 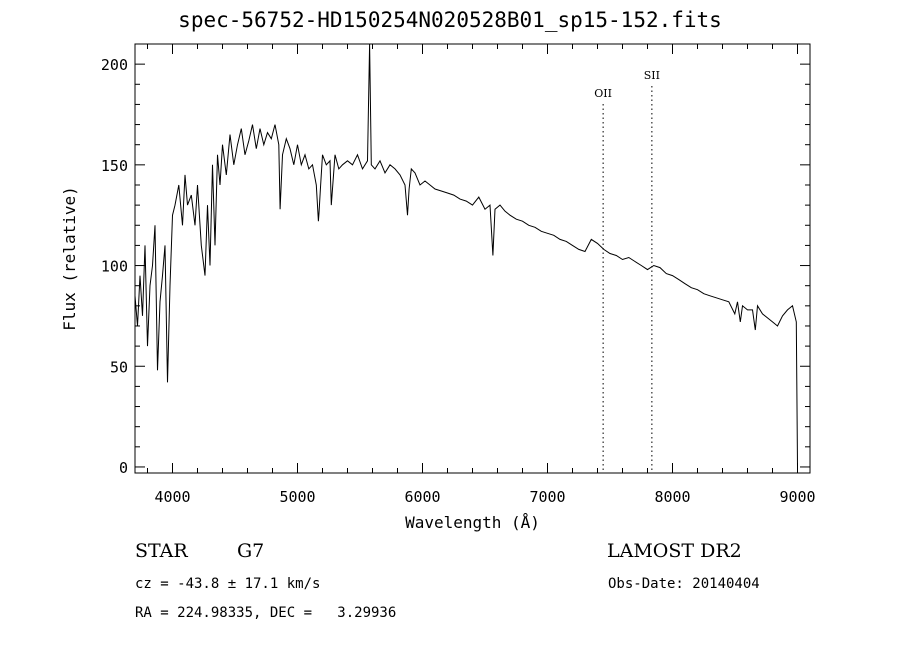 What do you see at coordinates (652, 75) in the screenshot?
I see `line-label-sii: SII` at bounding box center [652, 75].